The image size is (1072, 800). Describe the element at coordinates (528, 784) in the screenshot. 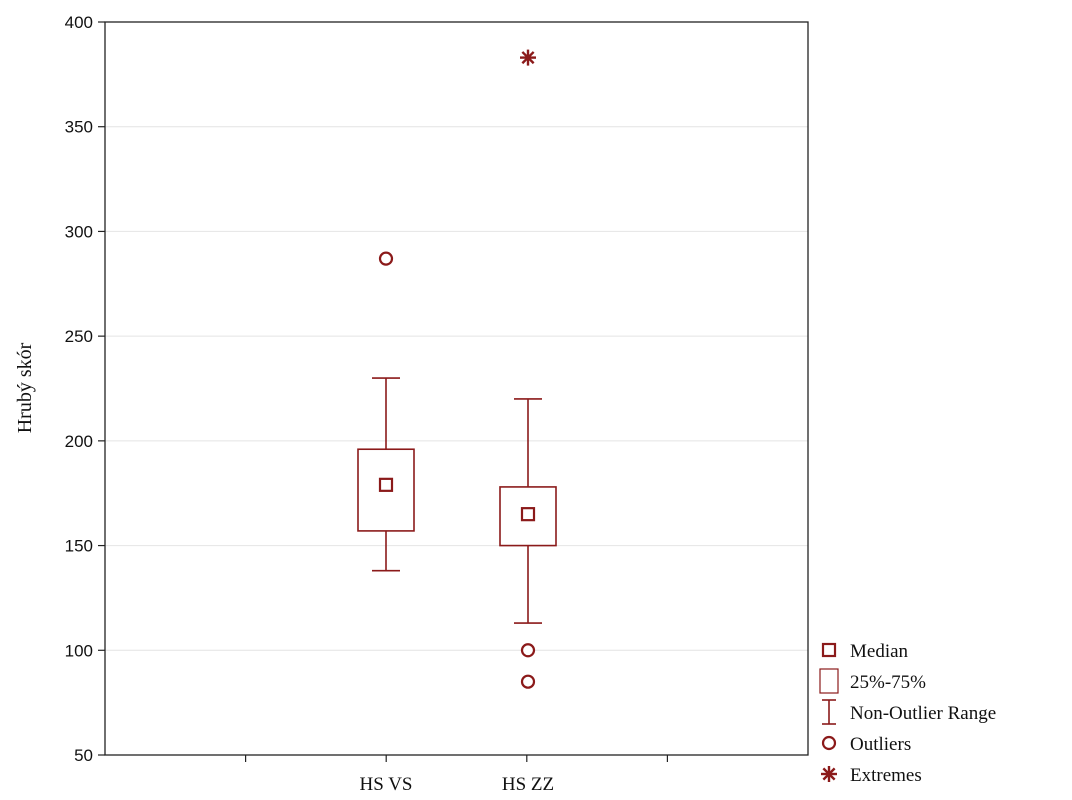

I see `x-category-label: HS ZZ` at that location.